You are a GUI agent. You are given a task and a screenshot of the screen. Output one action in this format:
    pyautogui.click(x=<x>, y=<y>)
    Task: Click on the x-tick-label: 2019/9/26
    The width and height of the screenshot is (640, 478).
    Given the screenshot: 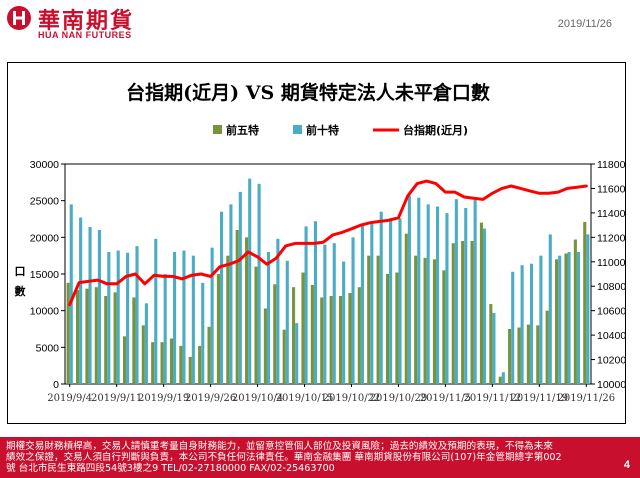 What is the action you would take?
    pyautogui.click(x=210, y=398)
    